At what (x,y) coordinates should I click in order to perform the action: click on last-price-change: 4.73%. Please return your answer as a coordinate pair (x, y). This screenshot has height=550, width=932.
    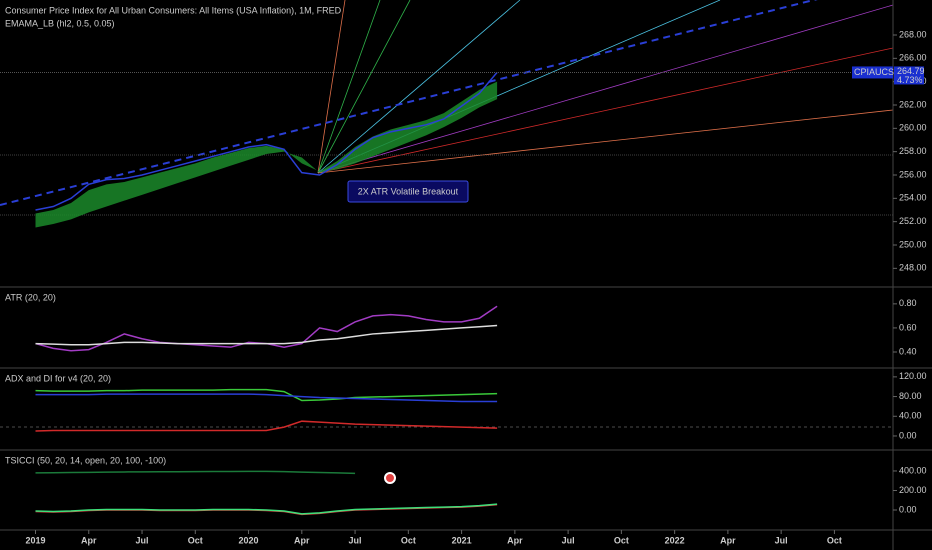
    Looking at the image, I should click on (910, 80).